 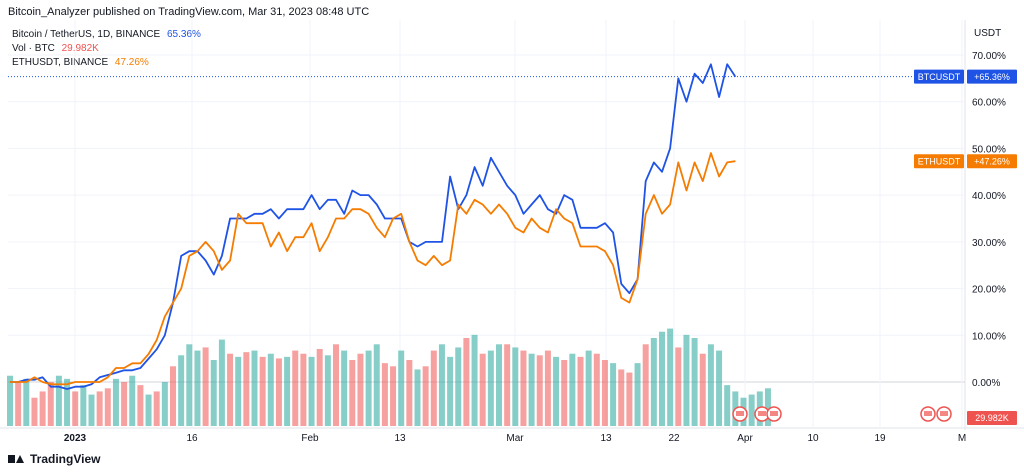 What do you see at coordinates (192, 438) in the screenshot?
I see `x-tick-label: 16` at bounding box center [192, 438].